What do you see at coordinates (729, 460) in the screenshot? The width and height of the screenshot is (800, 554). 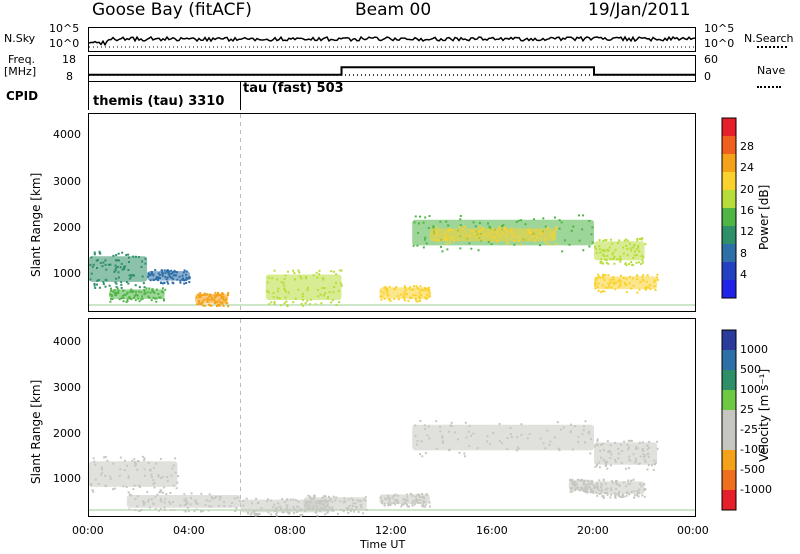 I see `velocity-cbar-swatch` at bounding box center [729, 460].